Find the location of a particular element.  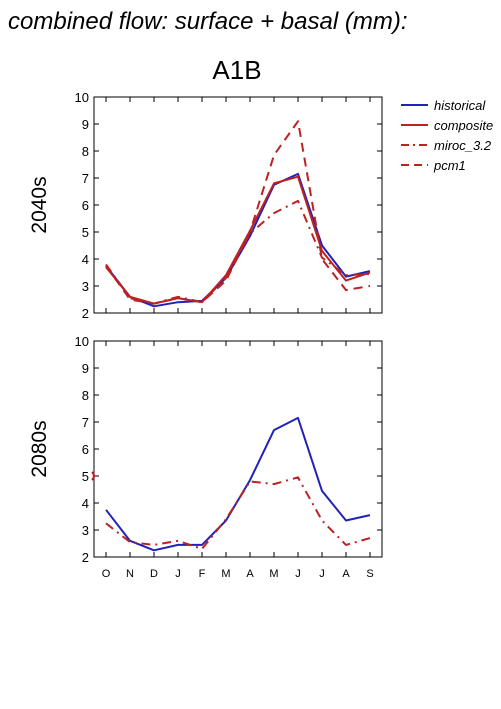

x-tick-label: S is located at coordinates (369, 574).